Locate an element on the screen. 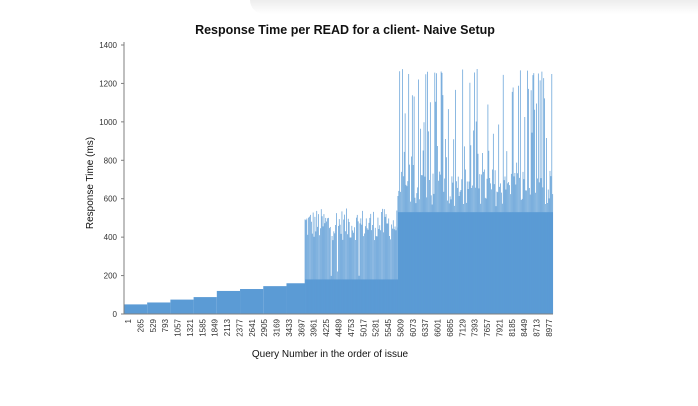 This screenshot has width=698, height=406. y-tick-label: 200 is located at coordinates (111, 276).